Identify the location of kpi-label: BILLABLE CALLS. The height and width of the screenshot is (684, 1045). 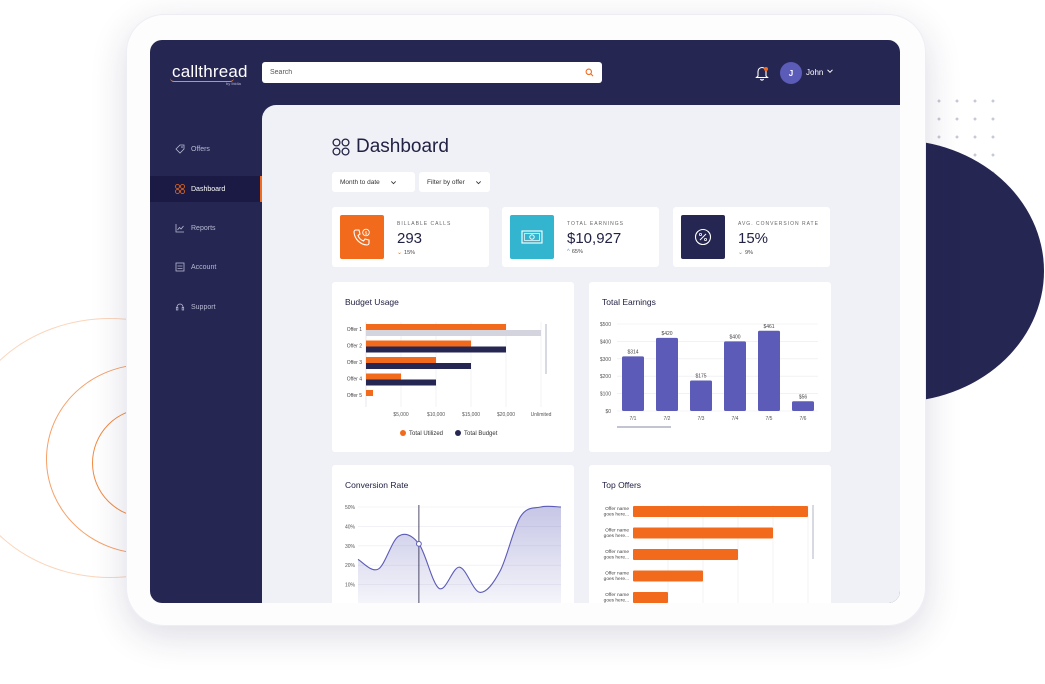
(424, 224).